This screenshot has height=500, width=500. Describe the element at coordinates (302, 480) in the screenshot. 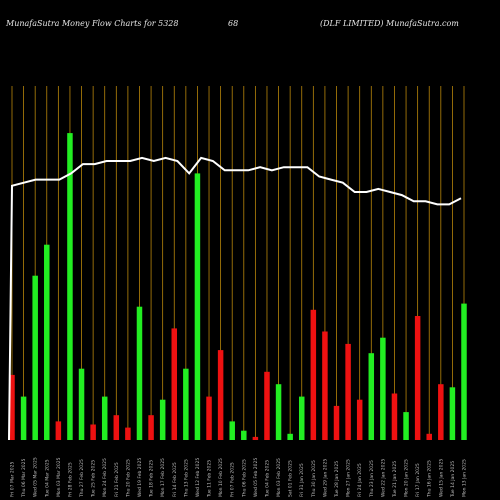

I see `x-tick-label: Fri 31 Jan 2025` at that location.